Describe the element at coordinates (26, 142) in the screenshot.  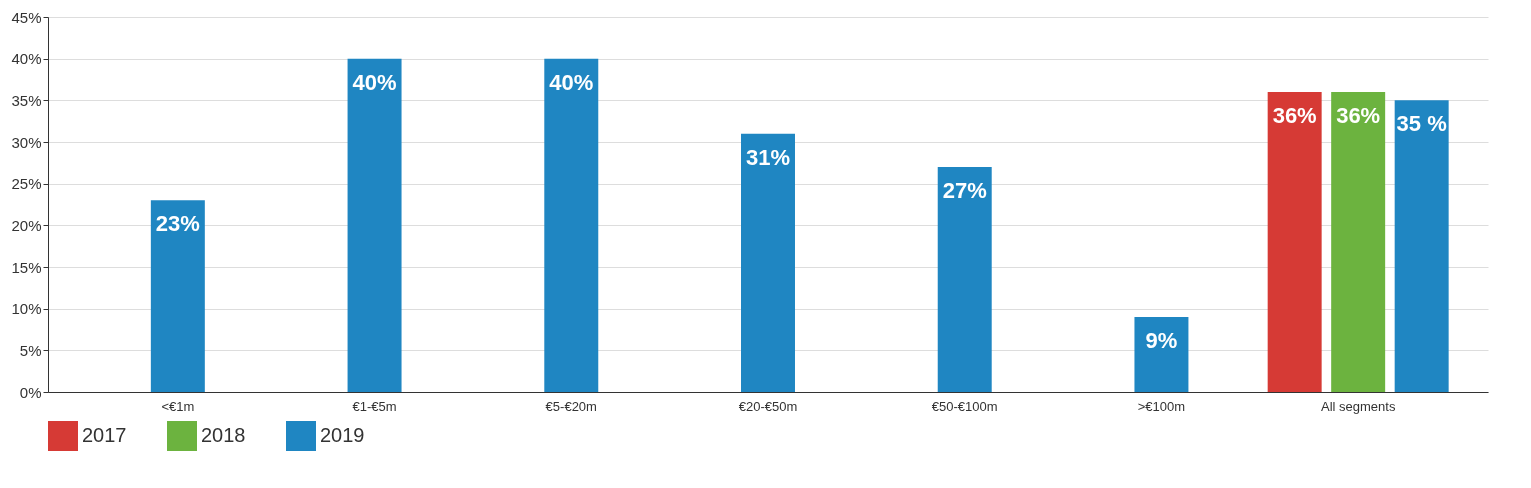
I see `y-tick-label: 30%` at that location.